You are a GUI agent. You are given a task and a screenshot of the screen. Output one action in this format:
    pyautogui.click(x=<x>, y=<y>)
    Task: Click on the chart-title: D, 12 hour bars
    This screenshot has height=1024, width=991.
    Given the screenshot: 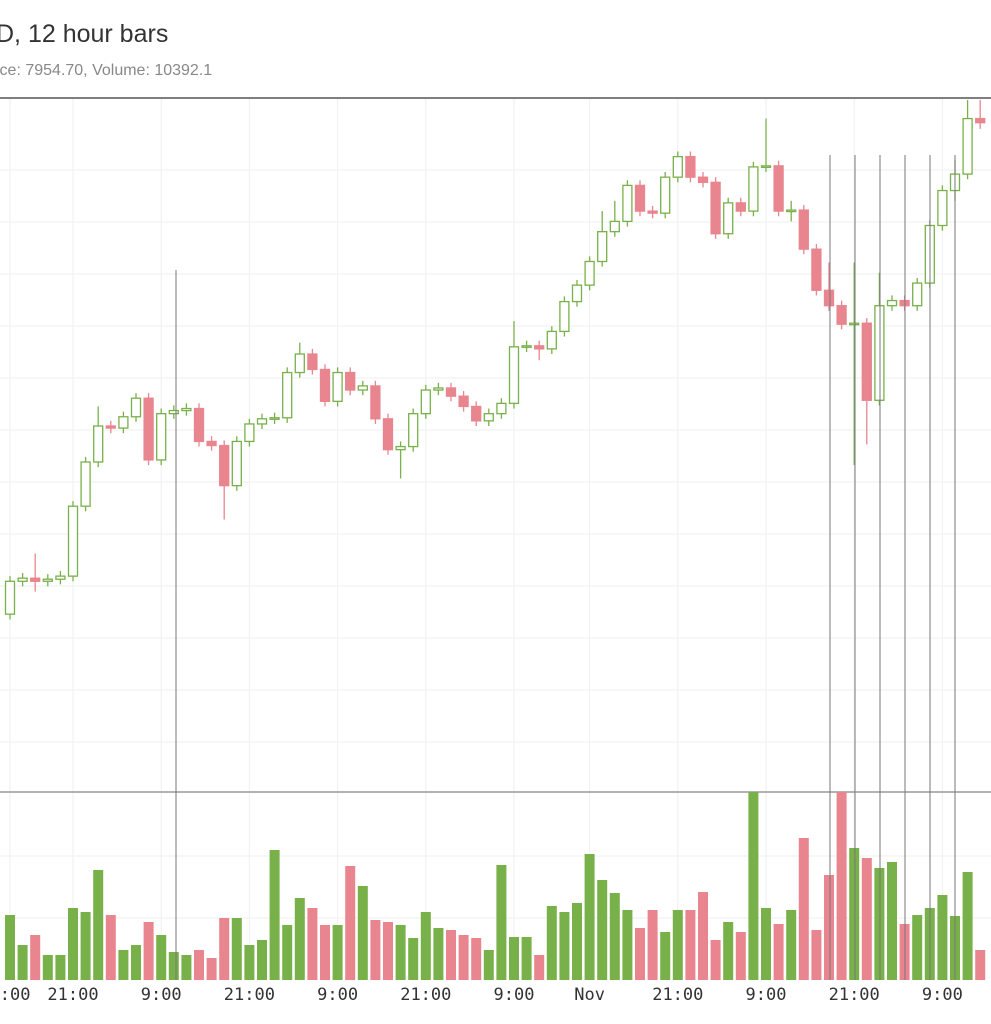 What is the action you would take?
    pyautogui.click(x=84, y=34)
    